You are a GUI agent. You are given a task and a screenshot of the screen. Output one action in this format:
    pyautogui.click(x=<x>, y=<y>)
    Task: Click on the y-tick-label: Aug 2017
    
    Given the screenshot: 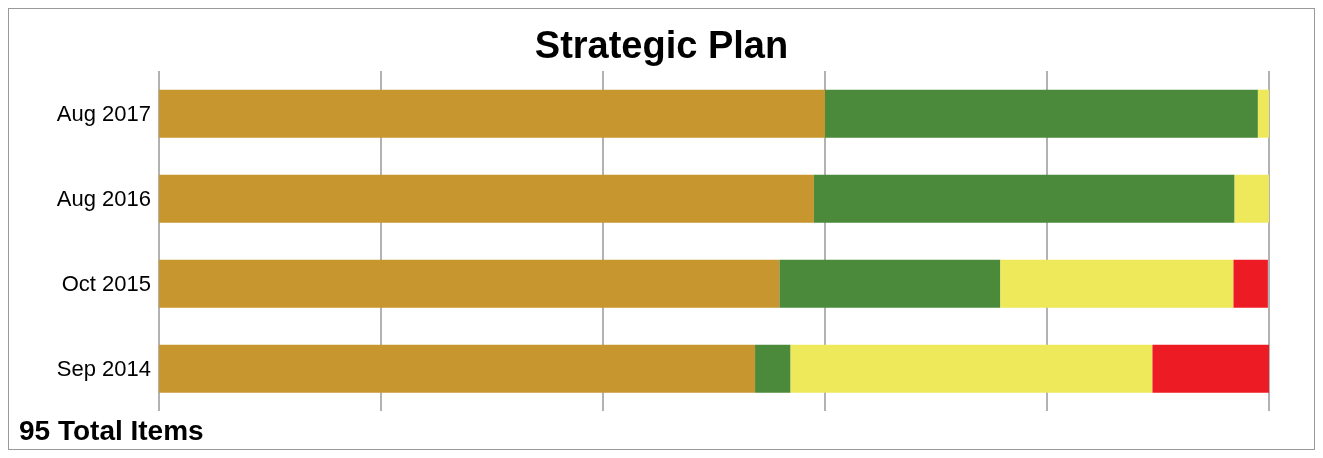 What is the action you would take?
    pyautogui.click(x=103, y=114)
    